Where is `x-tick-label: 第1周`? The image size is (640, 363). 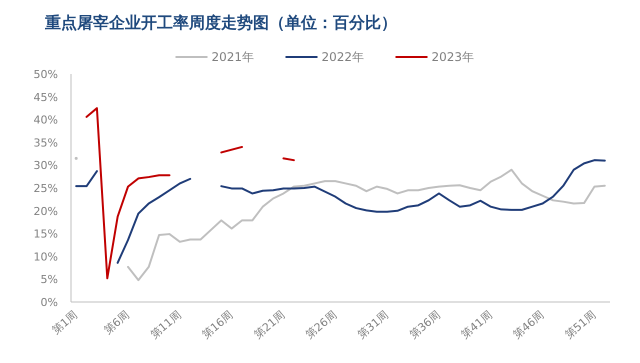 x-tick-label: 第1周 is located at coordinates (65, 322).